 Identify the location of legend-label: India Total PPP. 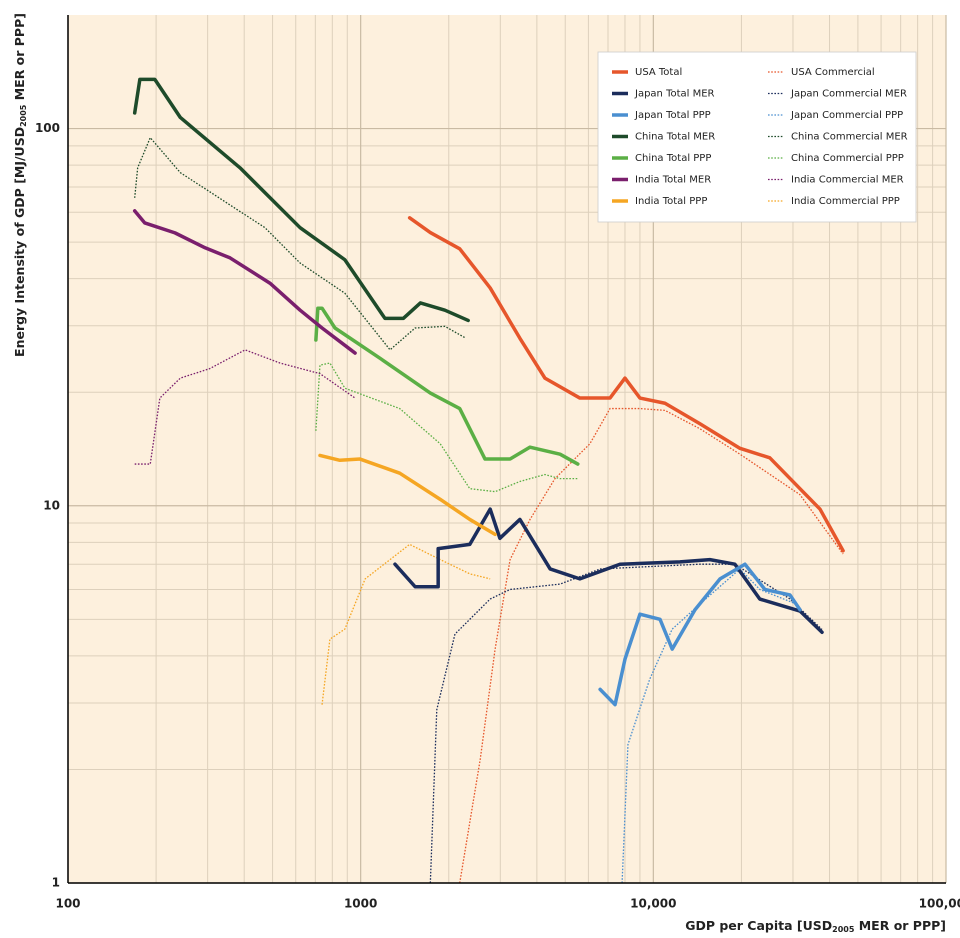
(671, 201).